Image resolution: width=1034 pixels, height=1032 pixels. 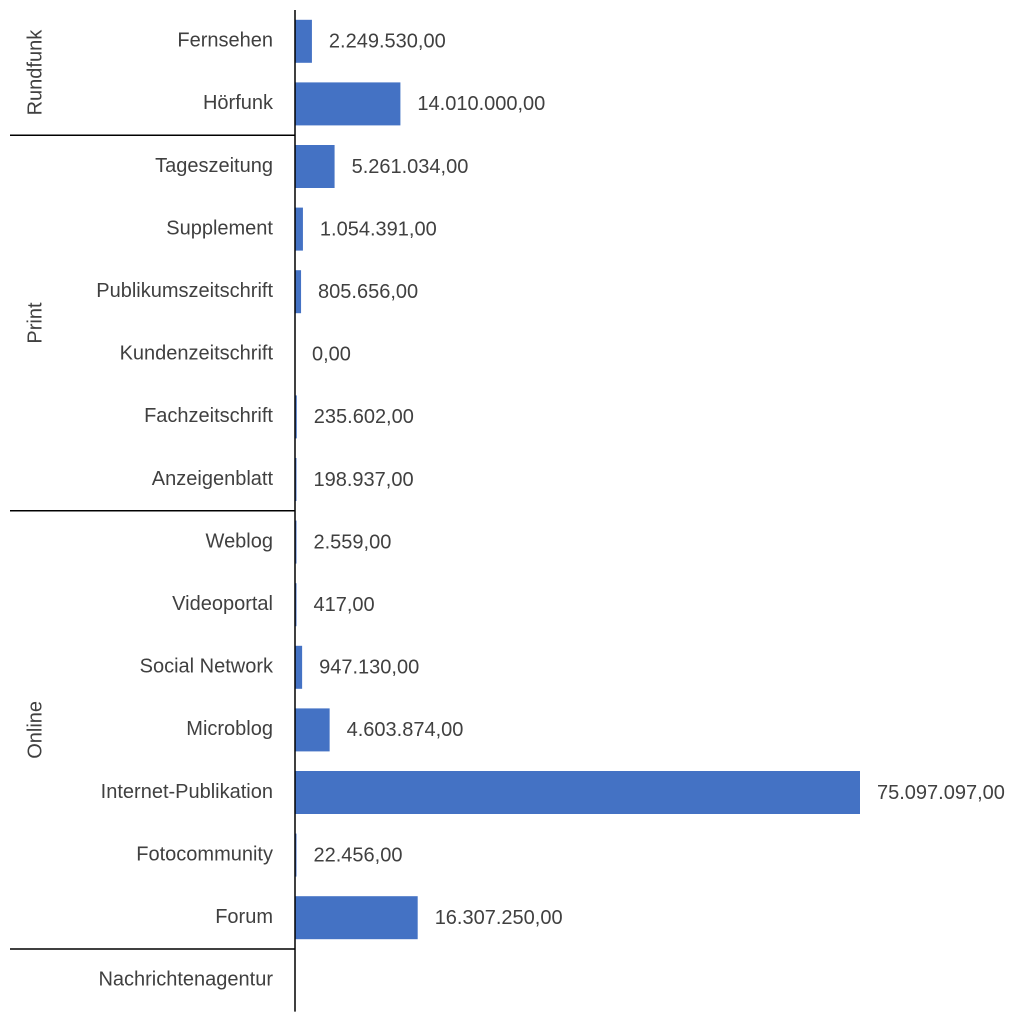 What do you see at coordinates (369, 668) in the screenshot?
I see `data-label: 947.130,00` at bounding box center [369, 668].